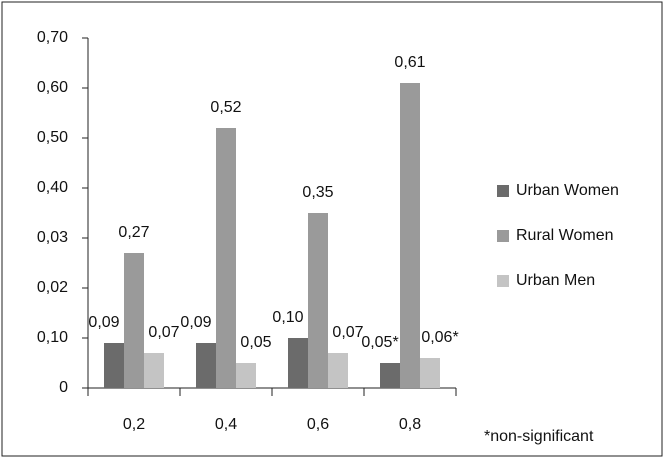  What do you see at coordinates (567, 190) in the screenshot?
I see `legend-label: Urban Women` at bounding box center [567, 190].